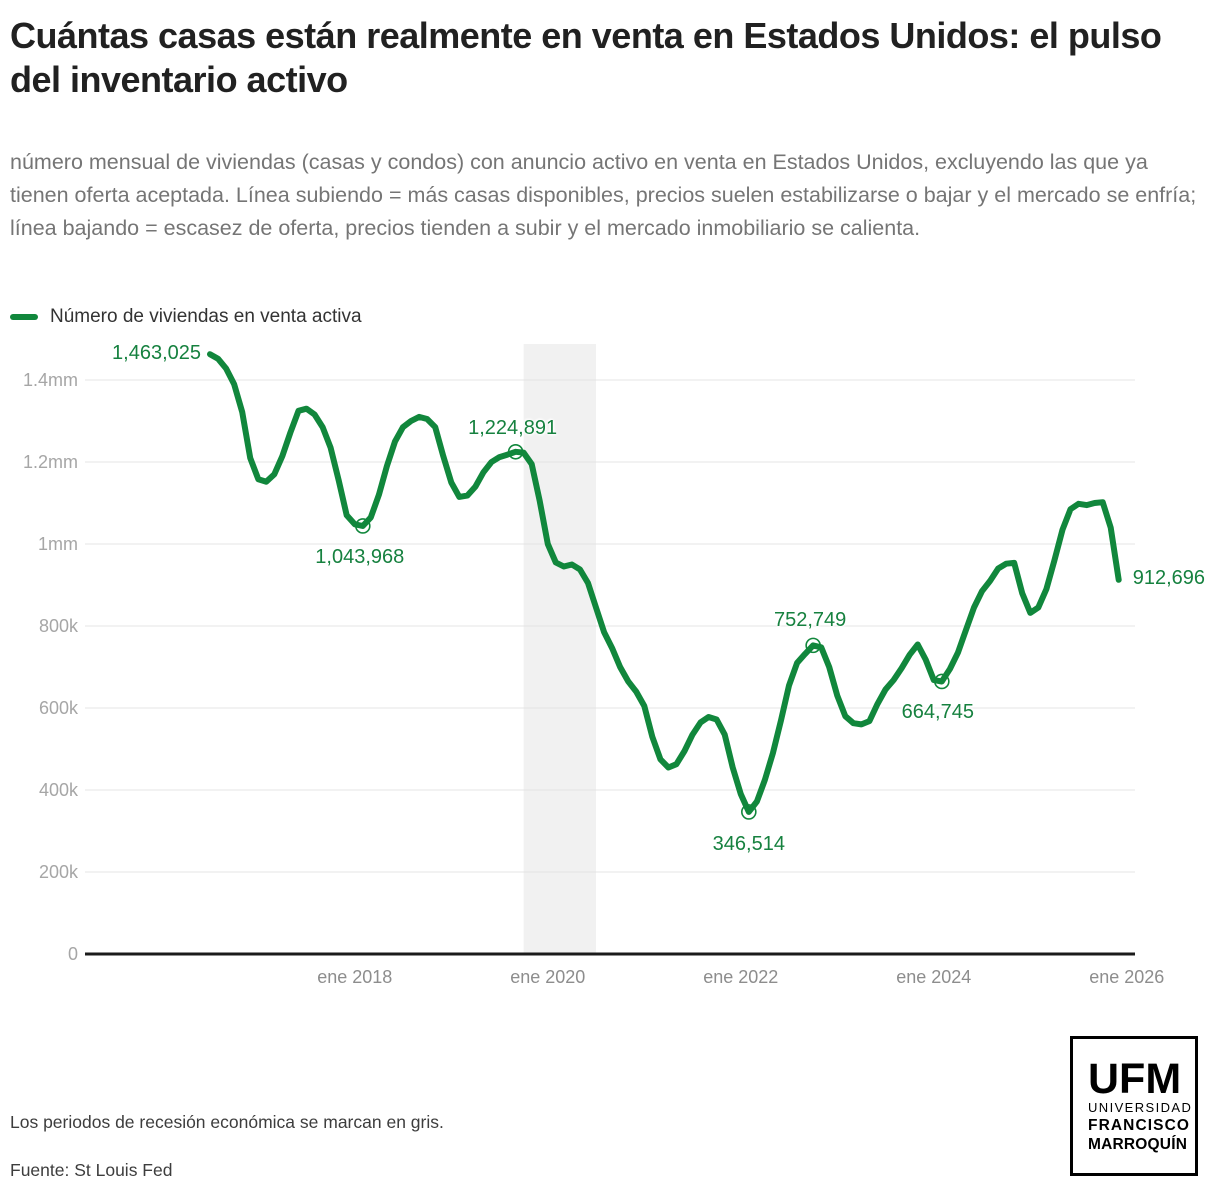 This screenshot has width=1220, height=1186. What do you see at coordinates (58, 626) in the screenshot?
I see `y-axis-label: 800k` at bounding box center [58, 626].